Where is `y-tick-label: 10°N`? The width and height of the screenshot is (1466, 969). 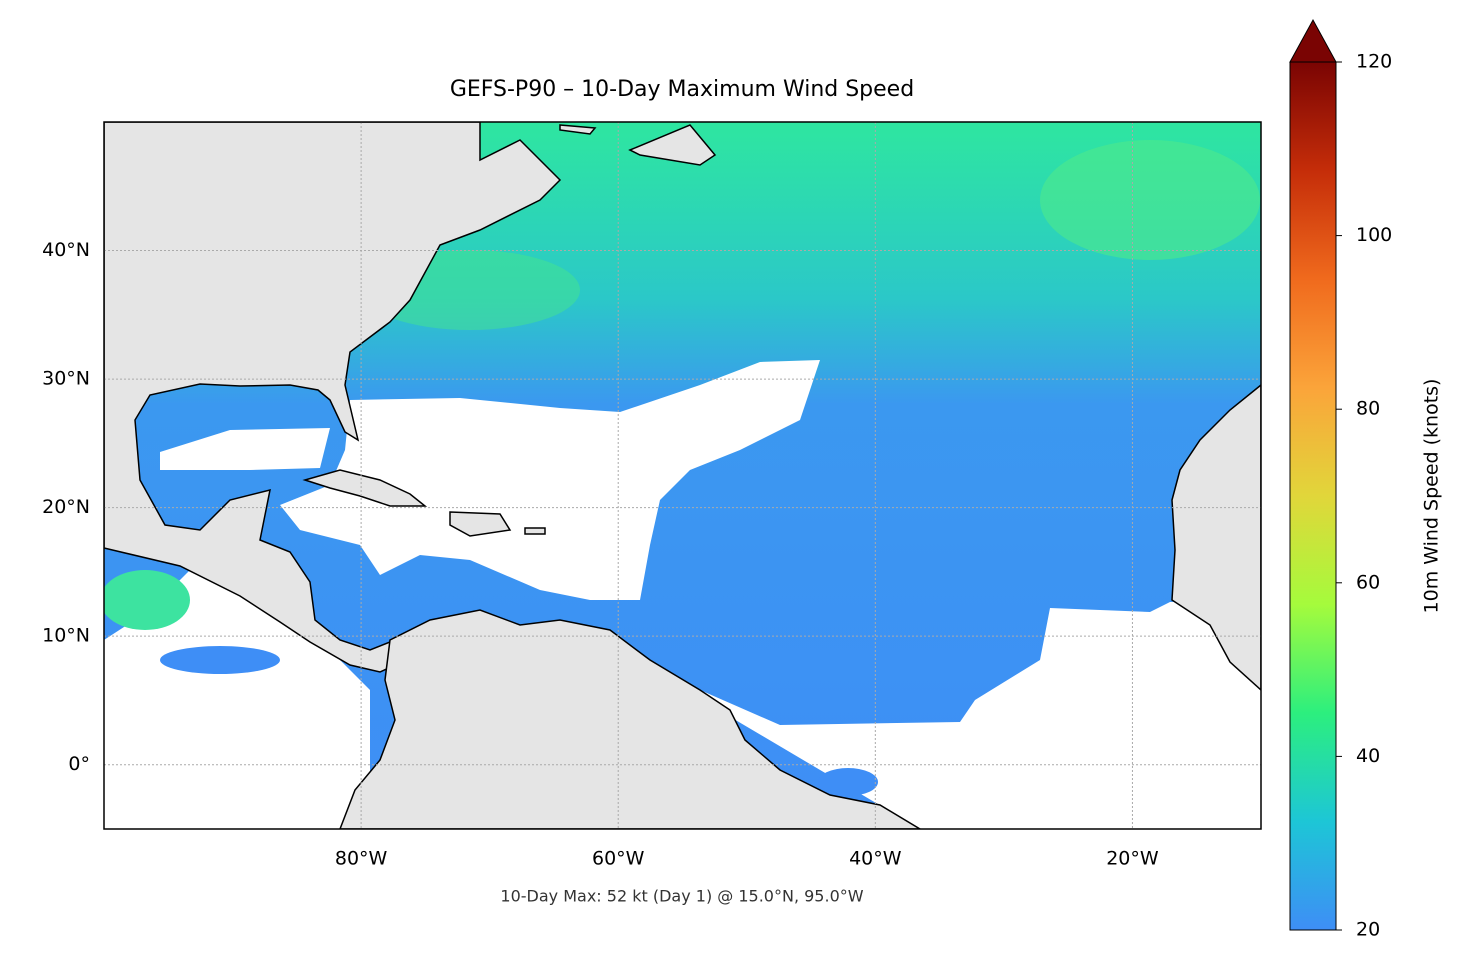 y-tick-label: 10°N is located at coordinates (66, 636).